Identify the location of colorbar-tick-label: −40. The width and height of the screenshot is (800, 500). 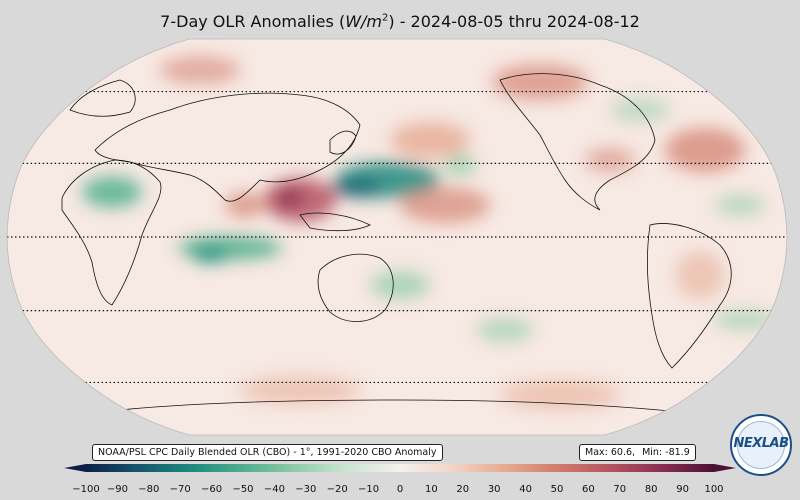
(274, 489).